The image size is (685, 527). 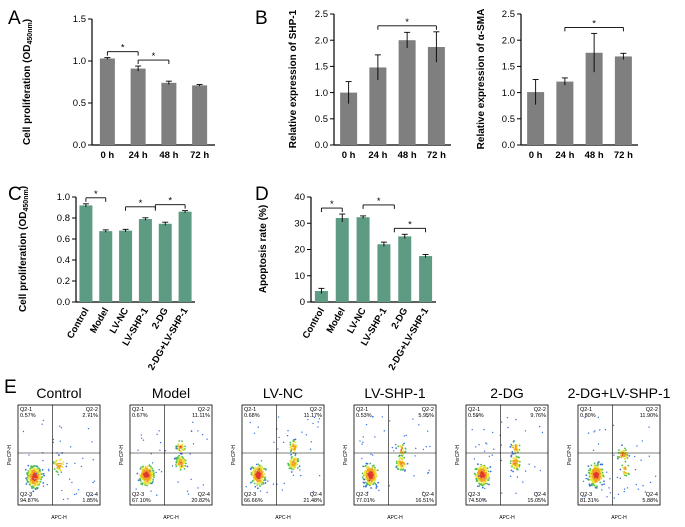 I want to click on flow-title: Control, so click(x=58, y=393).